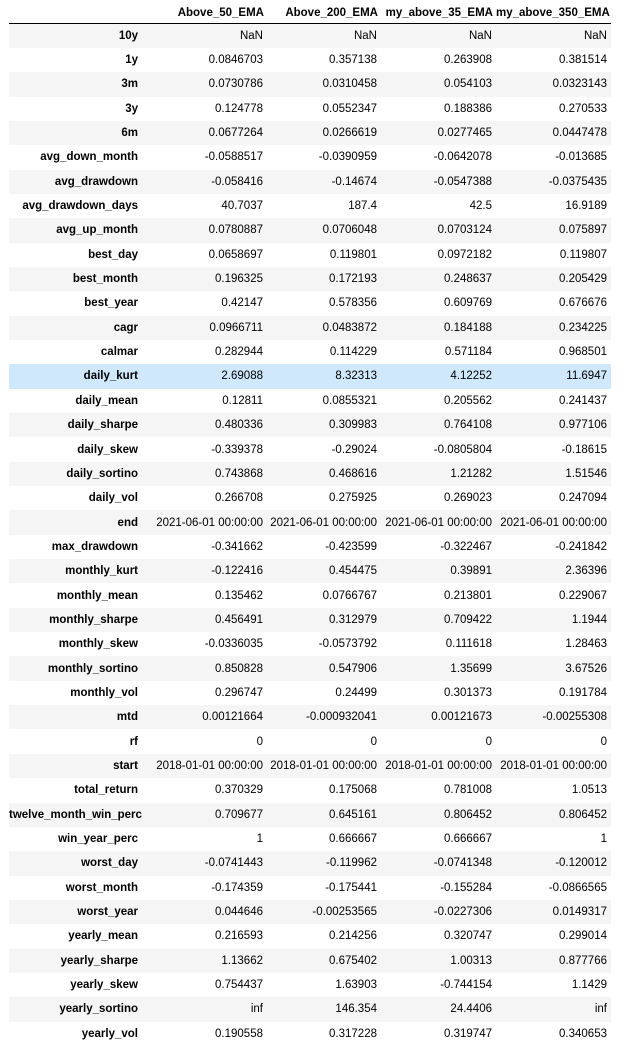 The width and height of the screenshot is (622, 1057). Describe the element at coordinates (577, 887) in the screenshot. I see `table-cell: -0.0866565` at that location.